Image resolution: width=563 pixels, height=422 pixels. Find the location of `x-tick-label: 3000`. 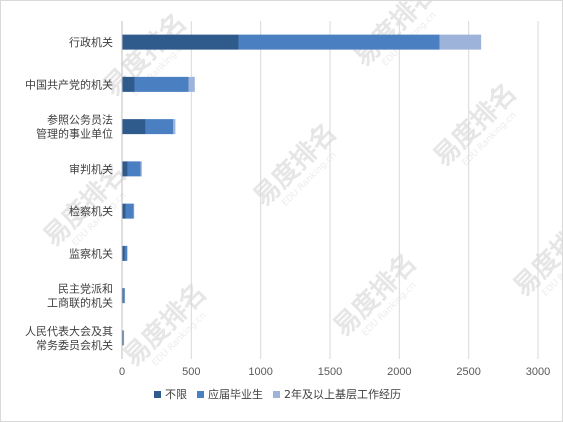

x-tick-label: 3000 is located at coordinates (538, 372).